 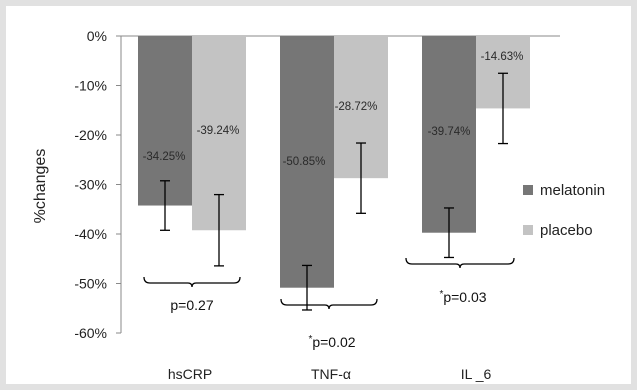 What do you see at coordinates (90, 284) in the screenshot?
I see `y-tick-label: -50%` at bounding box center [90, 284].